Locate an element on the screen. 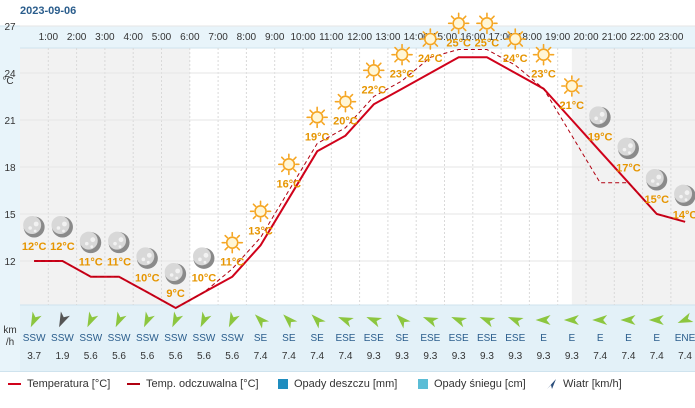 The height and width of the screenshot is (408, 695). legend-item-snow: Opady śniegu [cm] is located at coordinates (472, 384).